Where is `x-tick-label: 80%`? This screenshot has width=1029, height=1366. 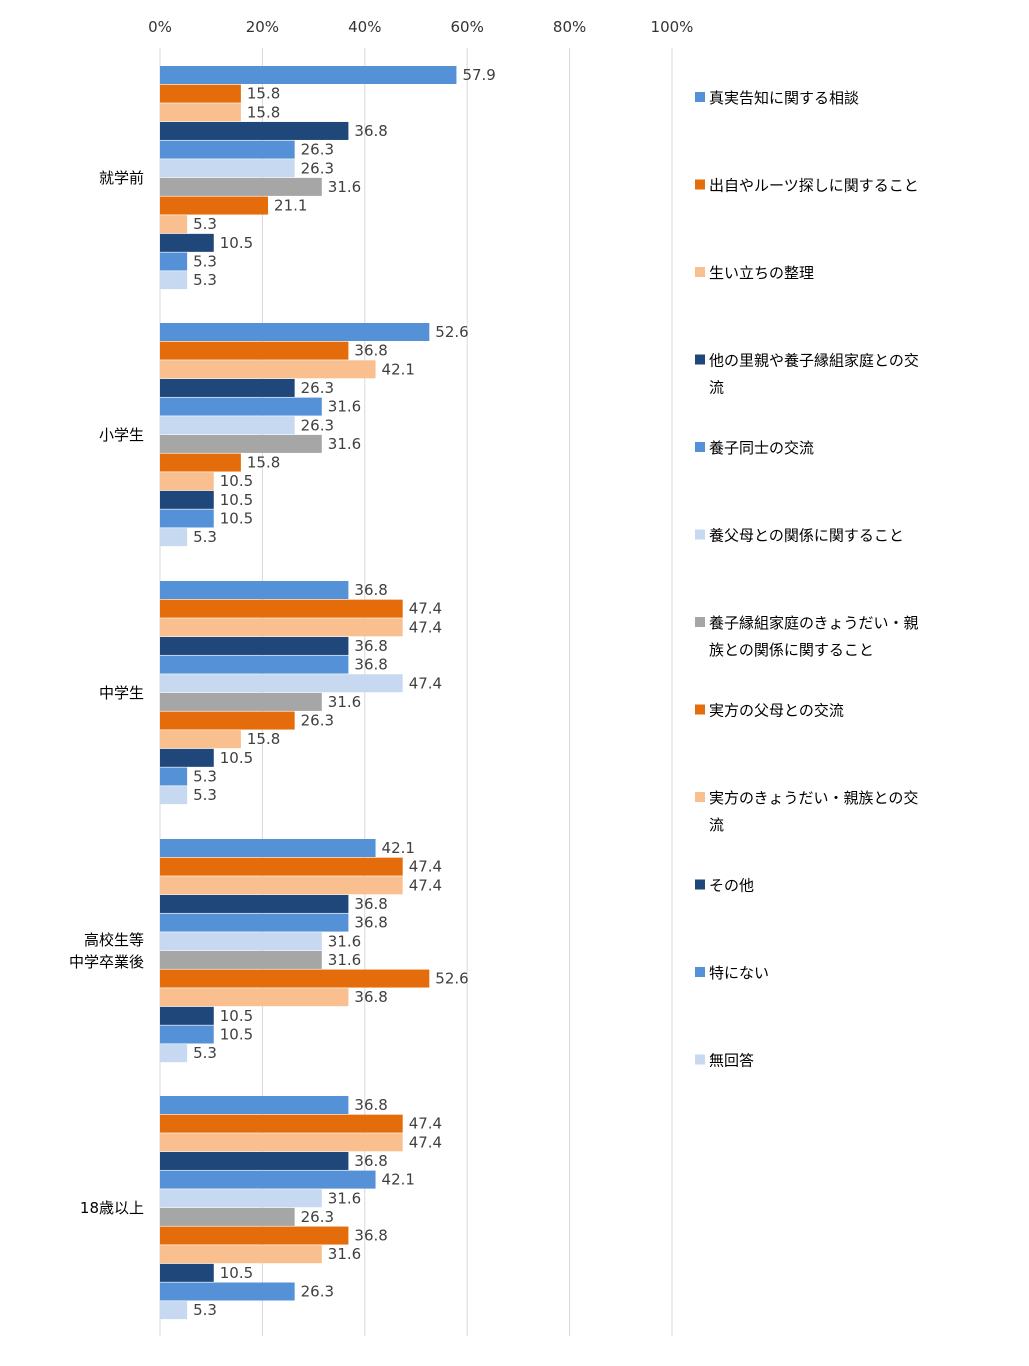
x-tick-label: 80% is located at coordinates (569, 27).